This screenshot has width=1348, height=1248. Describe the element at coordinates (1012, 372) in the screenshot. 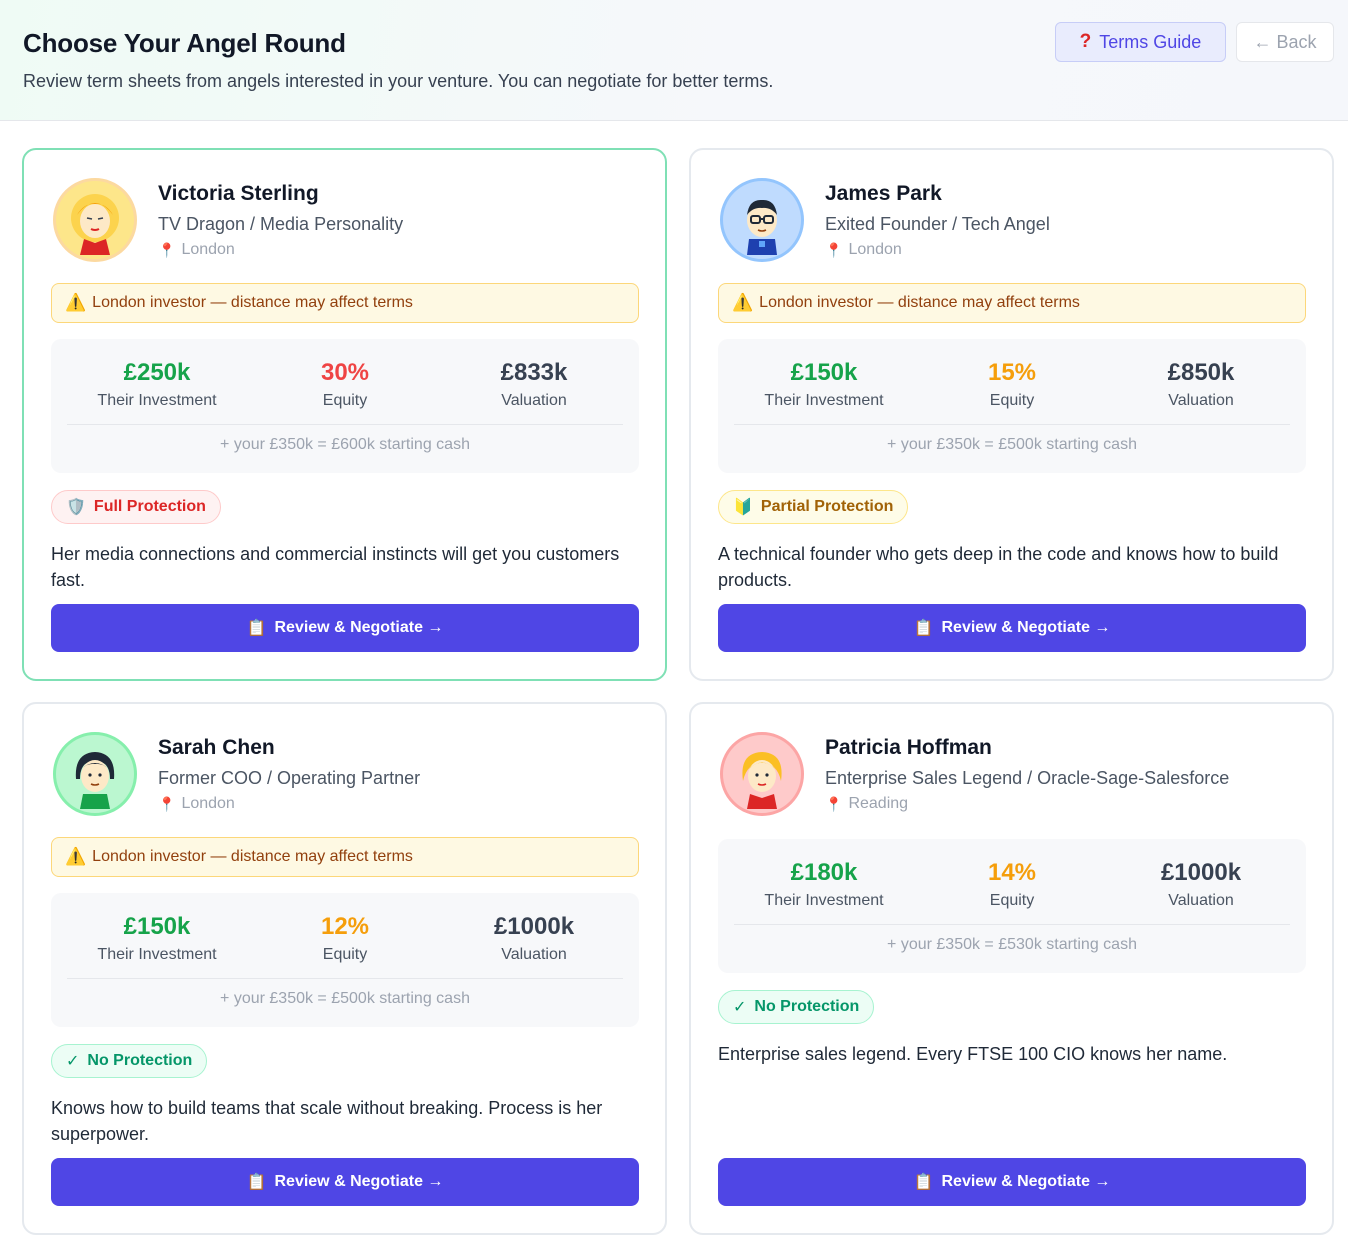

I see `equity-value: 15%` at that location.